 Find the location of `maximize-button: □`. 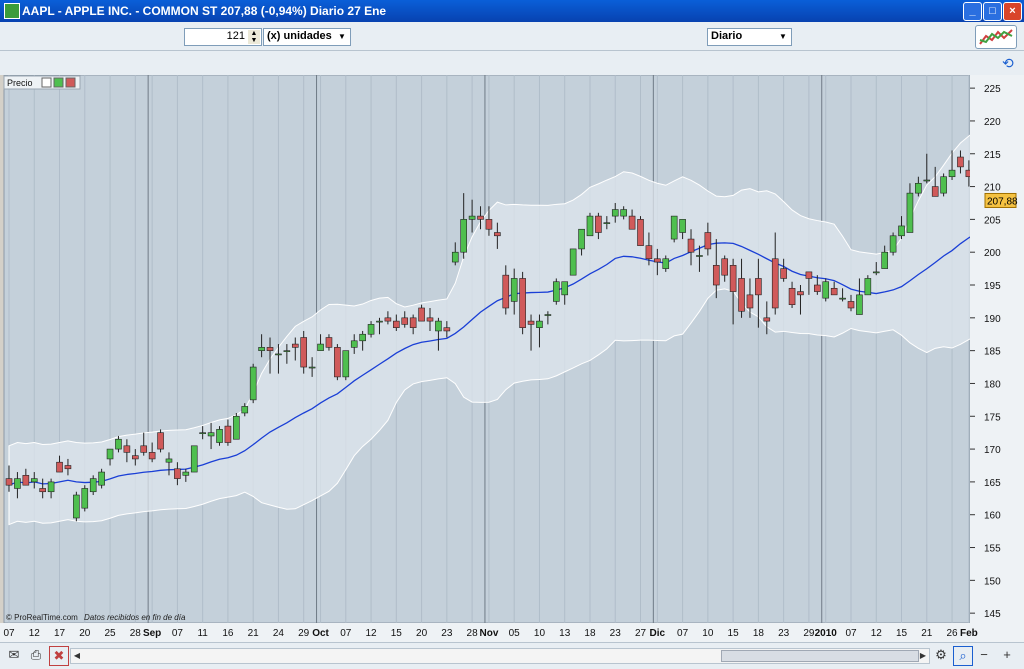

maximize-button: □ is located at coordinates (992, 11).